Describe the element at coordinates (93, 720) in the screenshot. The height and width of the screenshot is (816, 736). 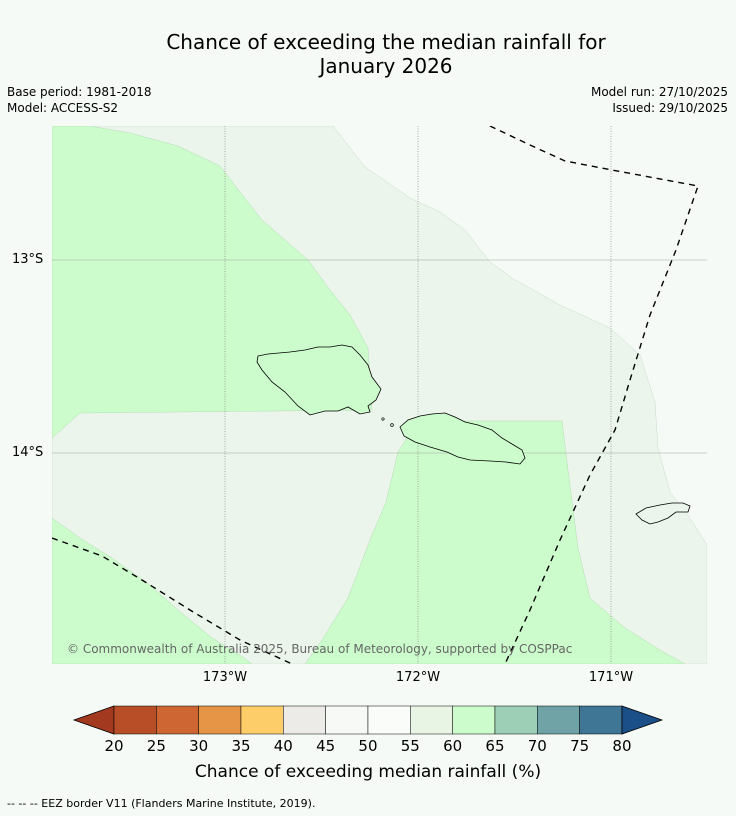
I see `colorbar-extend-low` at that location.